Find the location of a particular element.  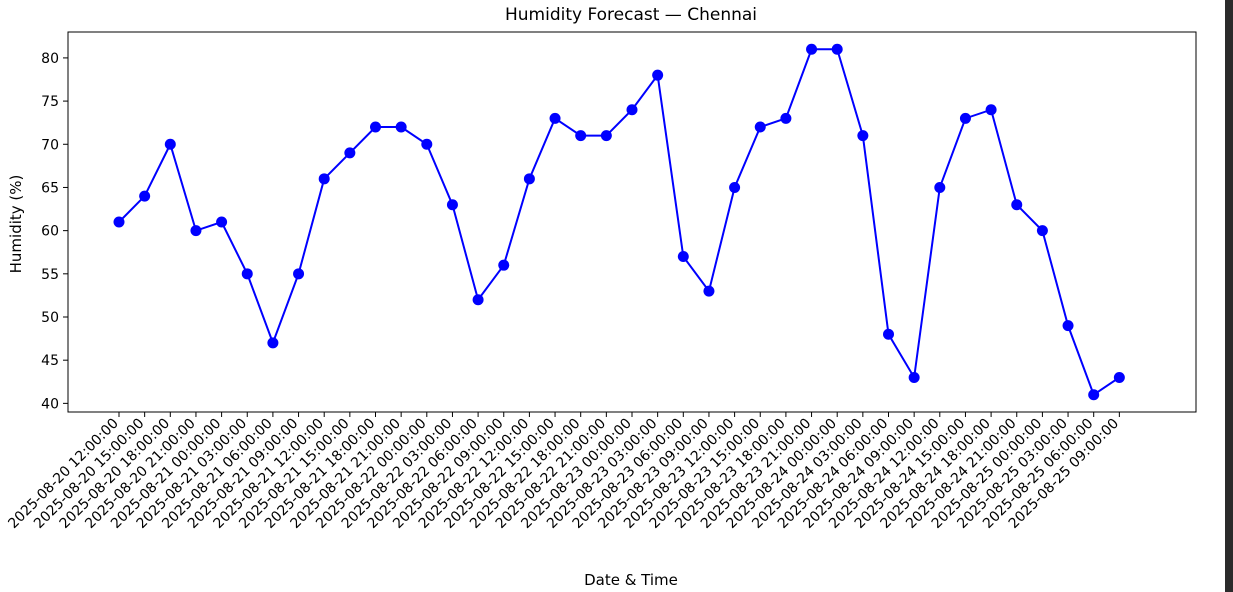

window-scrollbar is located at coordinates (1229, 296).